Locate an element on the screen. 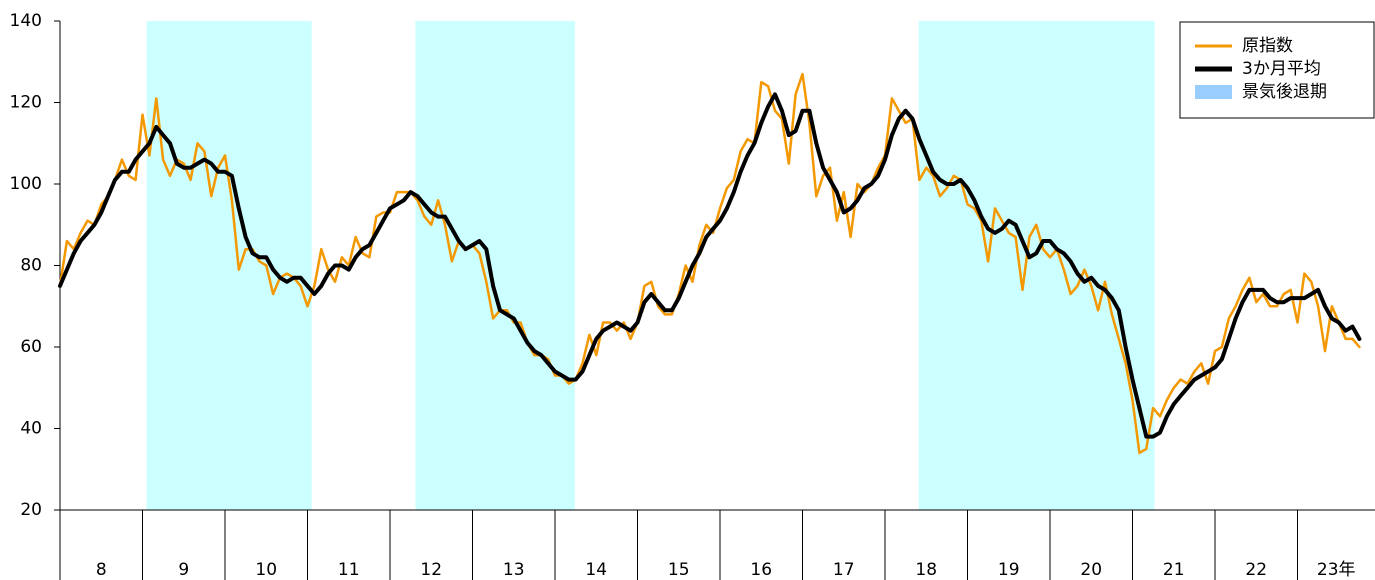  legend-label: 3か月平均 is located at coordinates (1281, 69).